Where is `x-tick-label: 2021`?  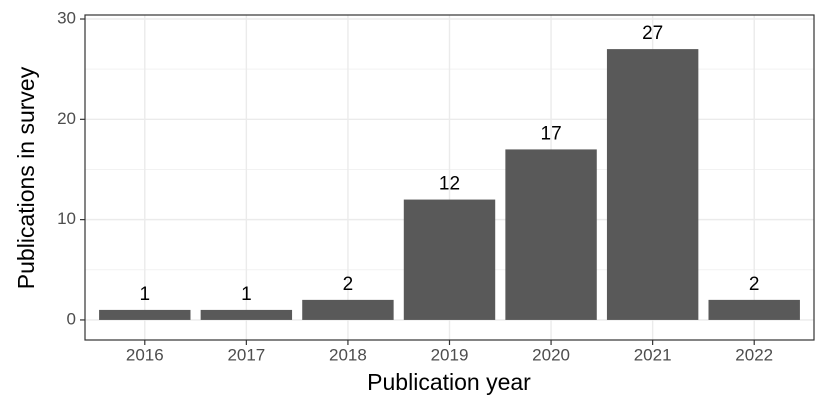
x-tick-label: 2021 is located at coordinates (653, 354).